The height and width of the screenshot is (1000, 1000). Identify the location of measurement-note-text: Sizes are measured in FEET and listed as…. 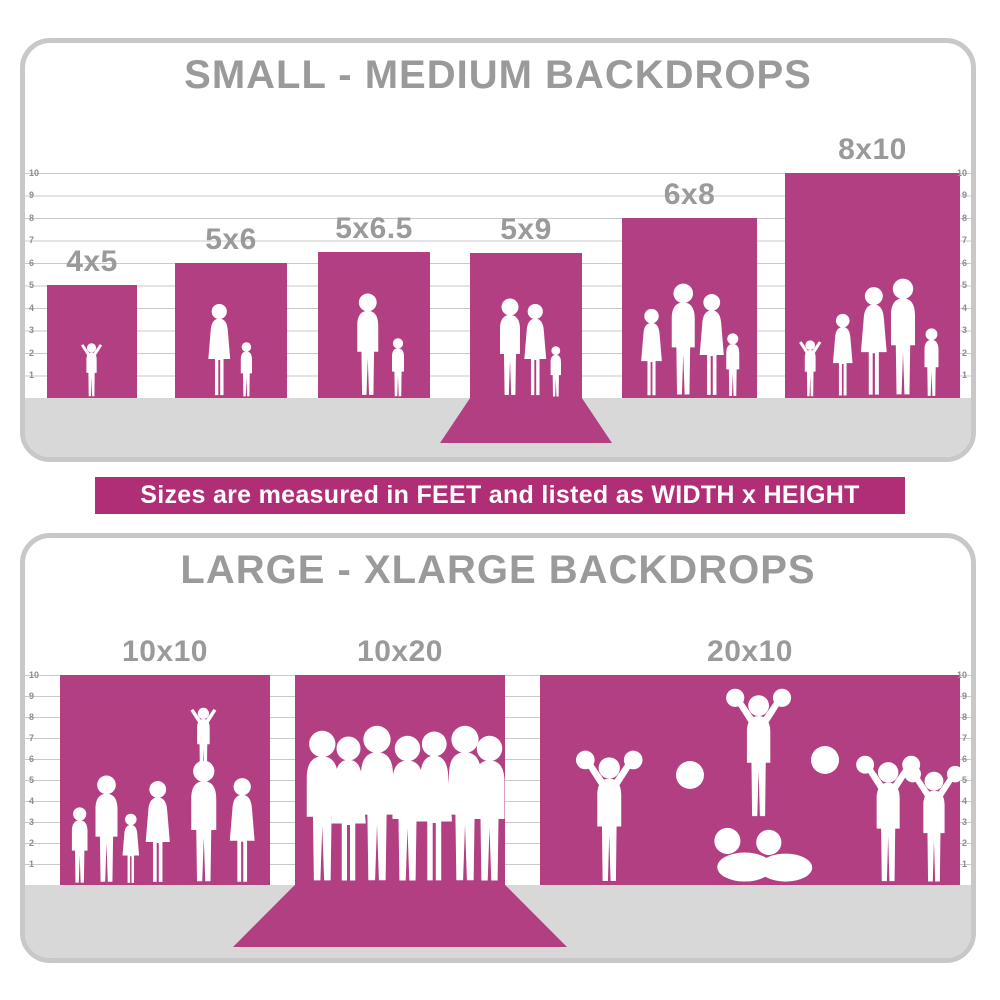
(500, 495).